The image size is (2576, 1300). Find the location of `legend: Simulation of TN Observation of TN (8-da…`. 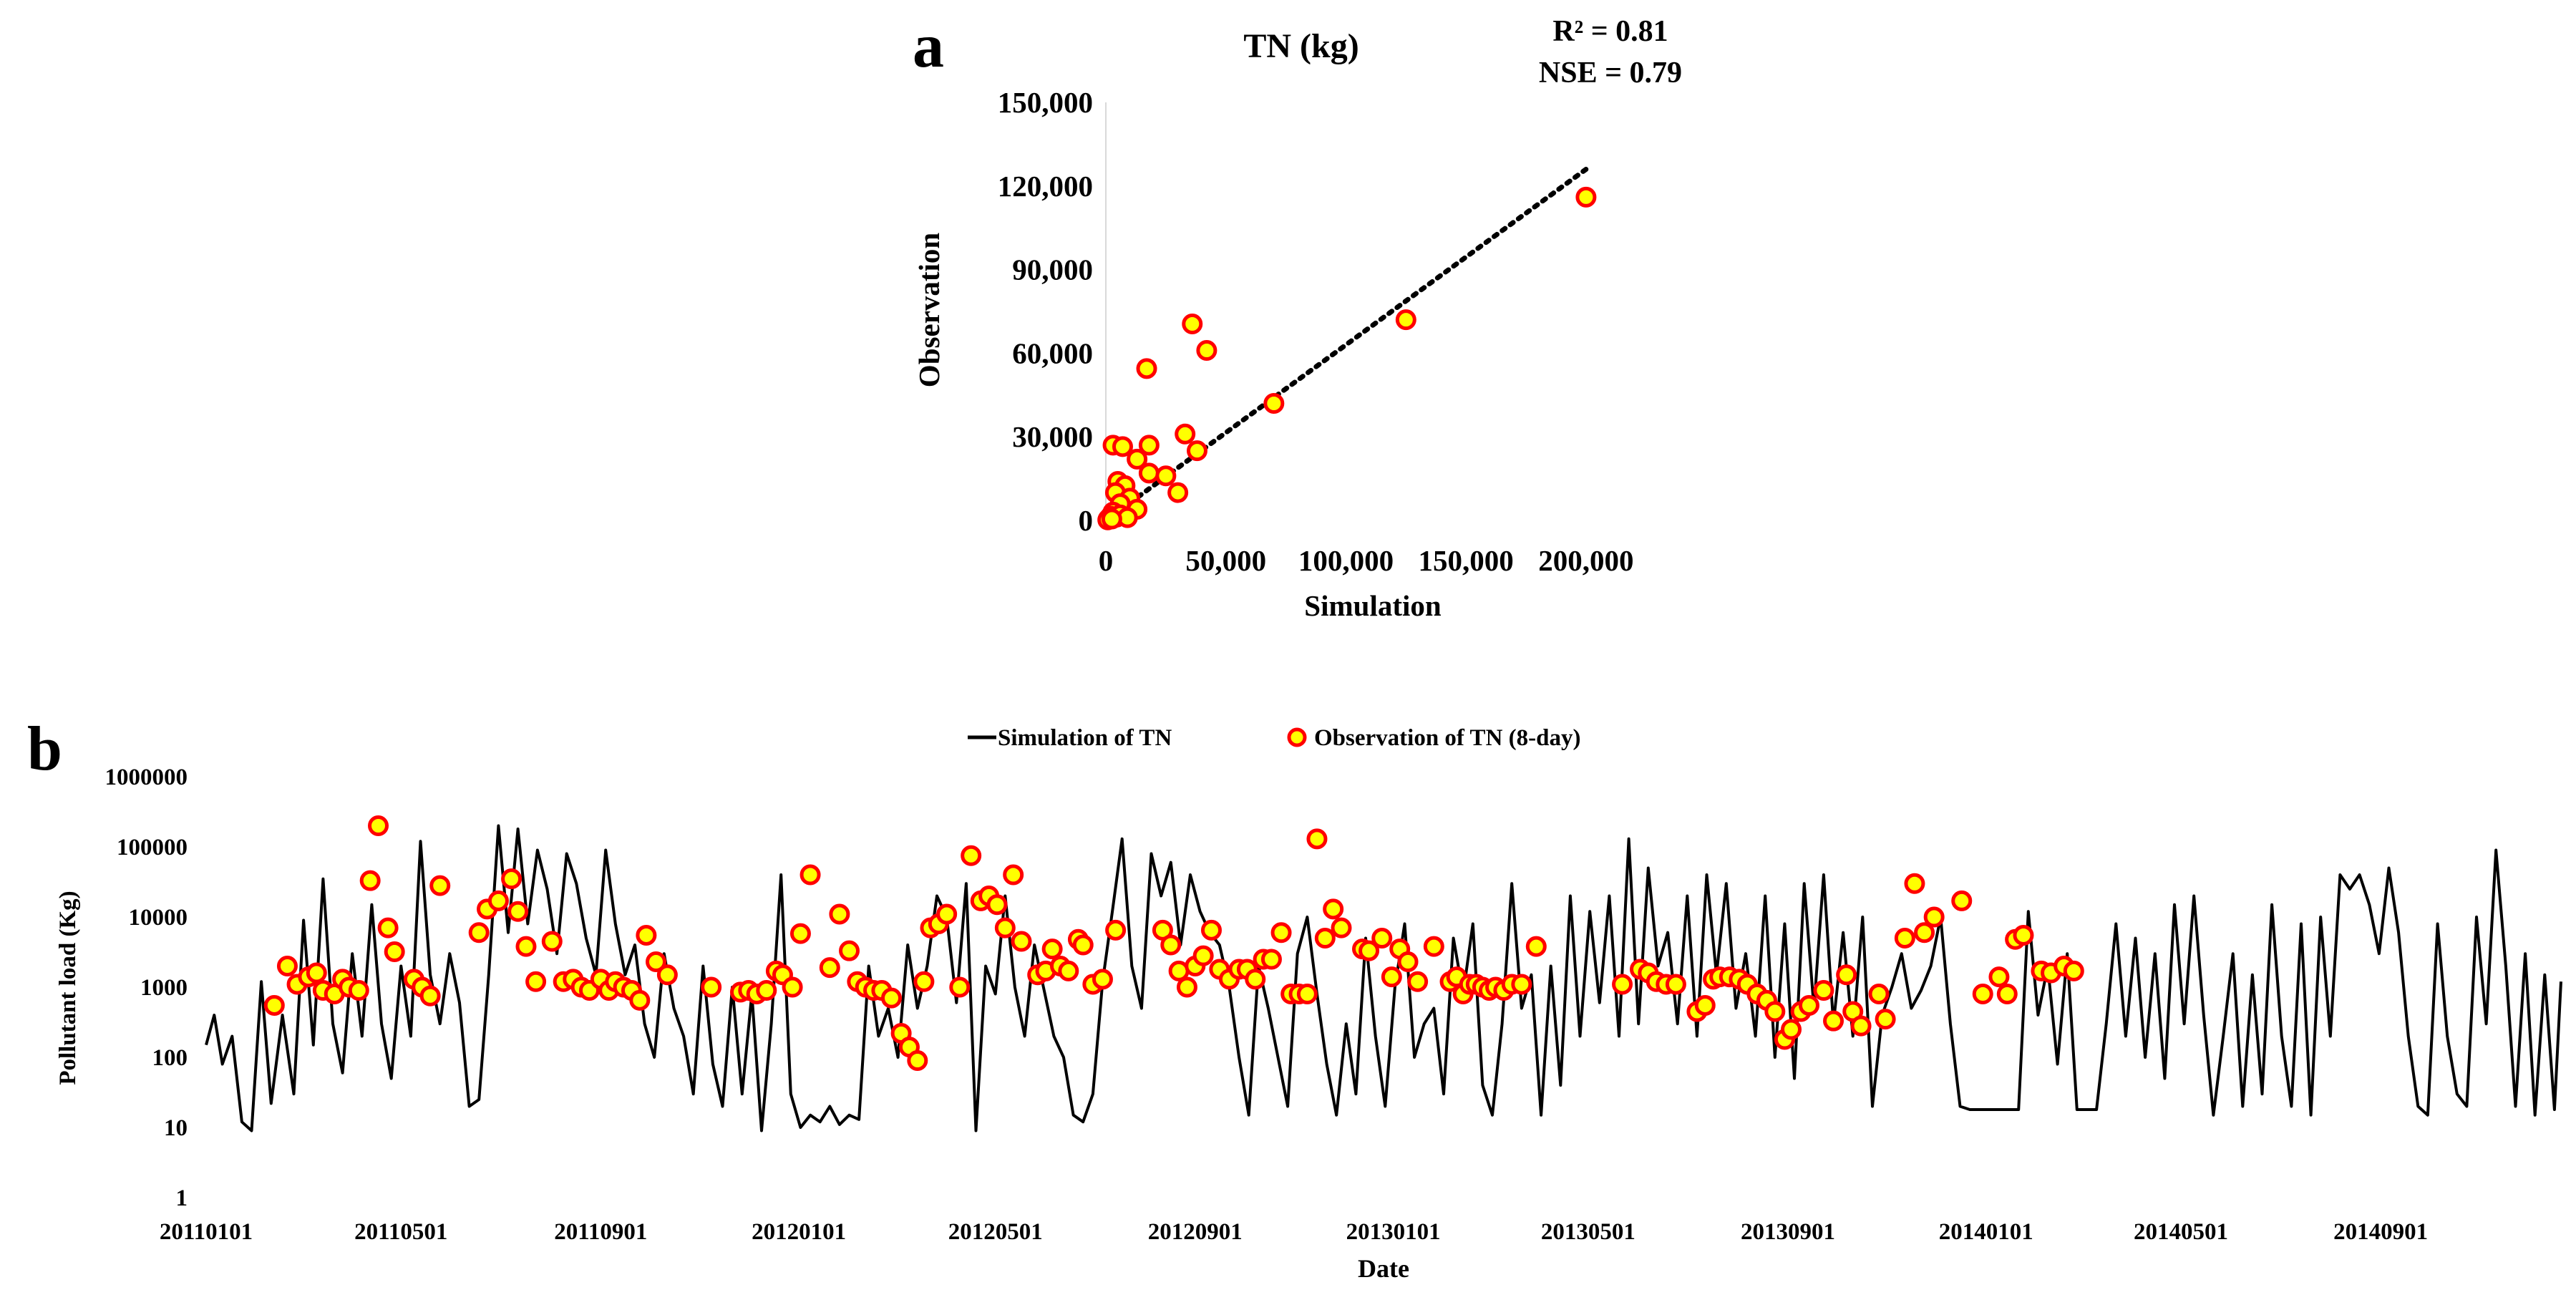

legend: Simulation of TN Observation of TN (8-da… is located at coordinates (1274, 738).